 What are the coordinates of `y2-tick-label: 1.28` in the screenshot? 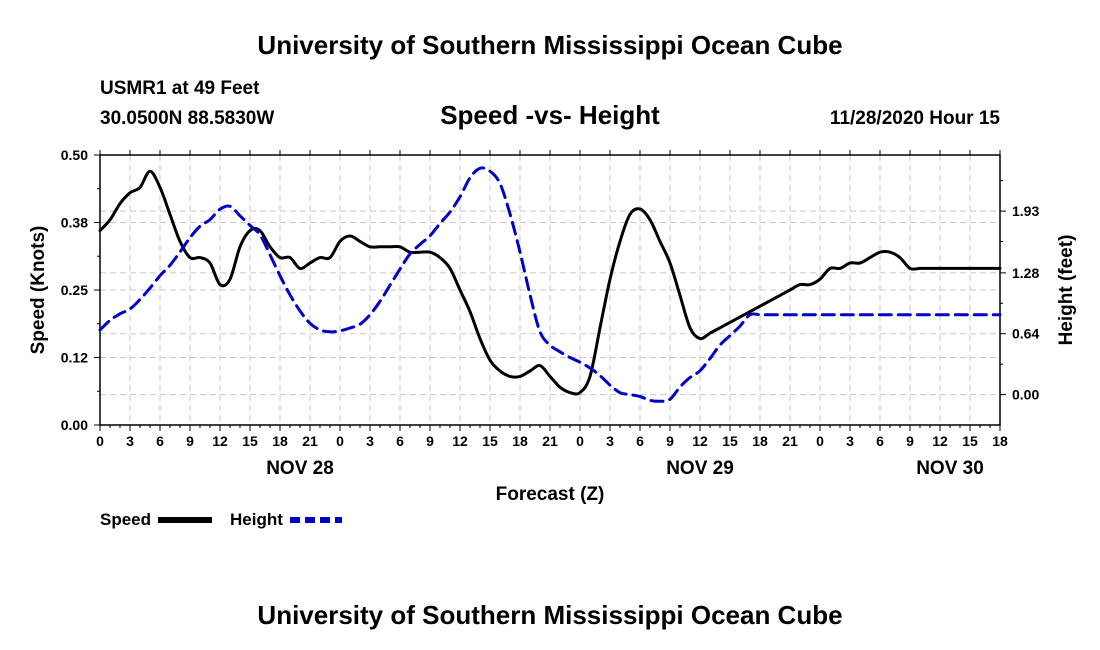 It's located at (1025, 273).